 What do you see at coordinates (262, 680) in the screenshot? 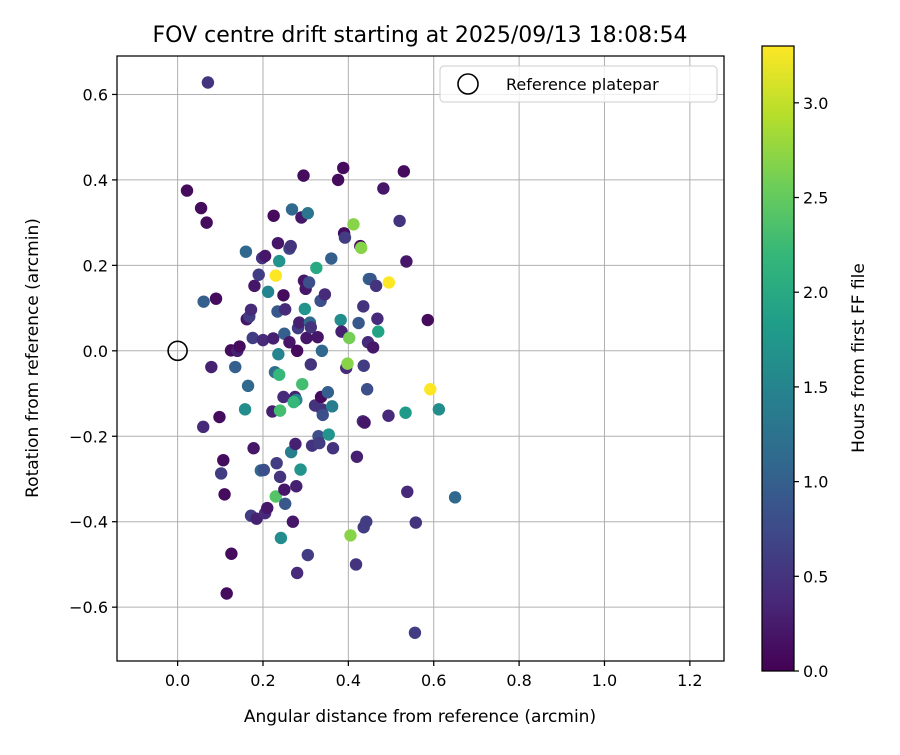
I see `x-tick-label: 0.2` at bounding box center [262, 680].